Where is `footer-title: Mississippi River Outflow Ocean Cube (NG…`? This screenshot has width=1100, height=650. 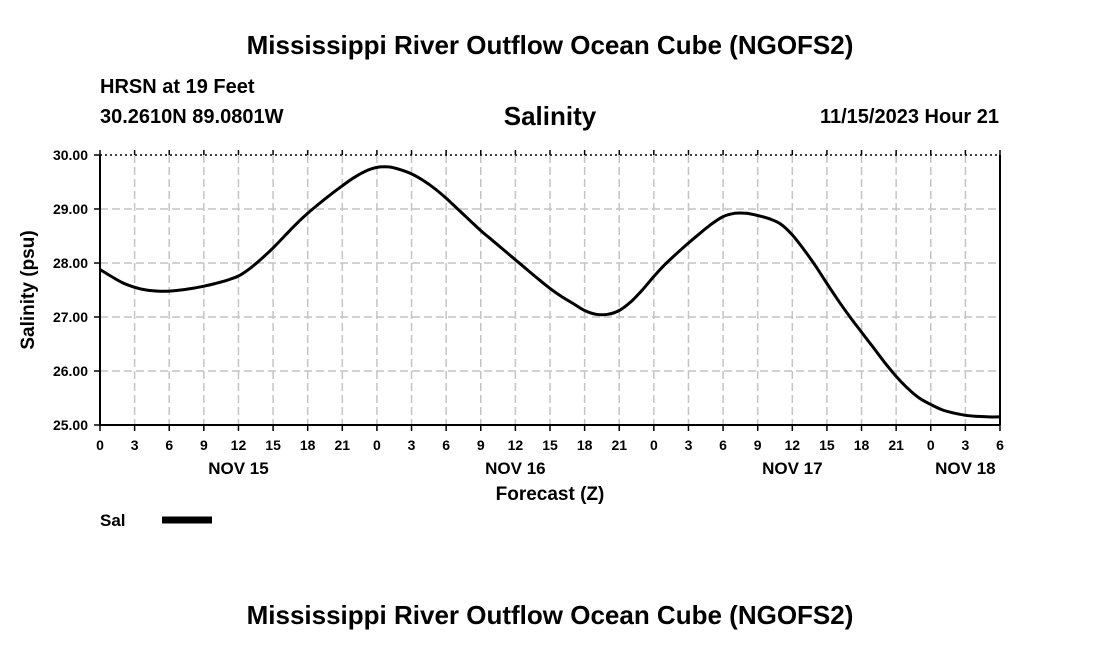 footer-title: Mississippi River Outflow Ocean Cube (NG… is located at coordinates (550, 615).